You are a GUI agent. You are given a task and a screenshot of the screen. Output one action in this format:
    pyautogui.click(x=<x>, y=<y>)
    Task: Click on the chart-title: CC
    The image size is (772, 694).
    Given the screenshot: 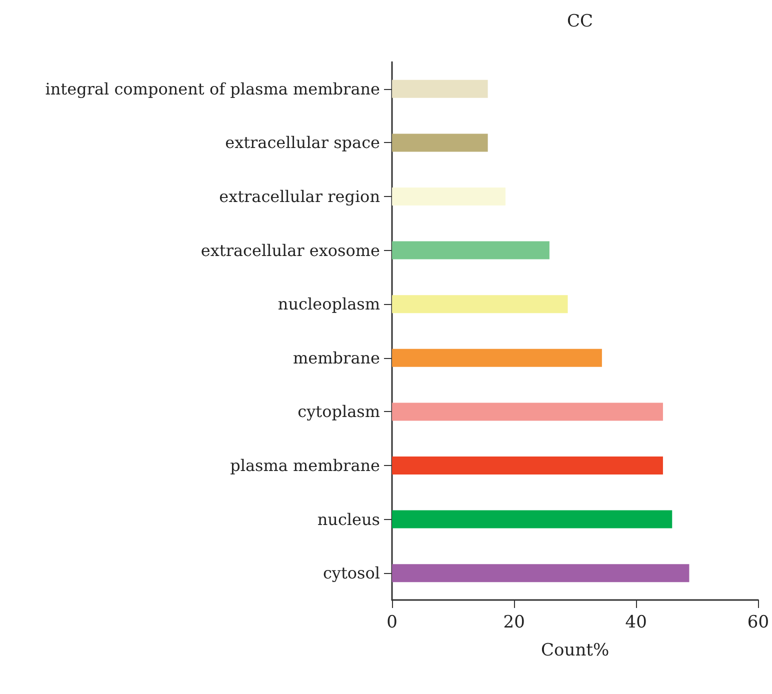 What is the action you would take?
    pyautogui.click(x=580, y=22)
    